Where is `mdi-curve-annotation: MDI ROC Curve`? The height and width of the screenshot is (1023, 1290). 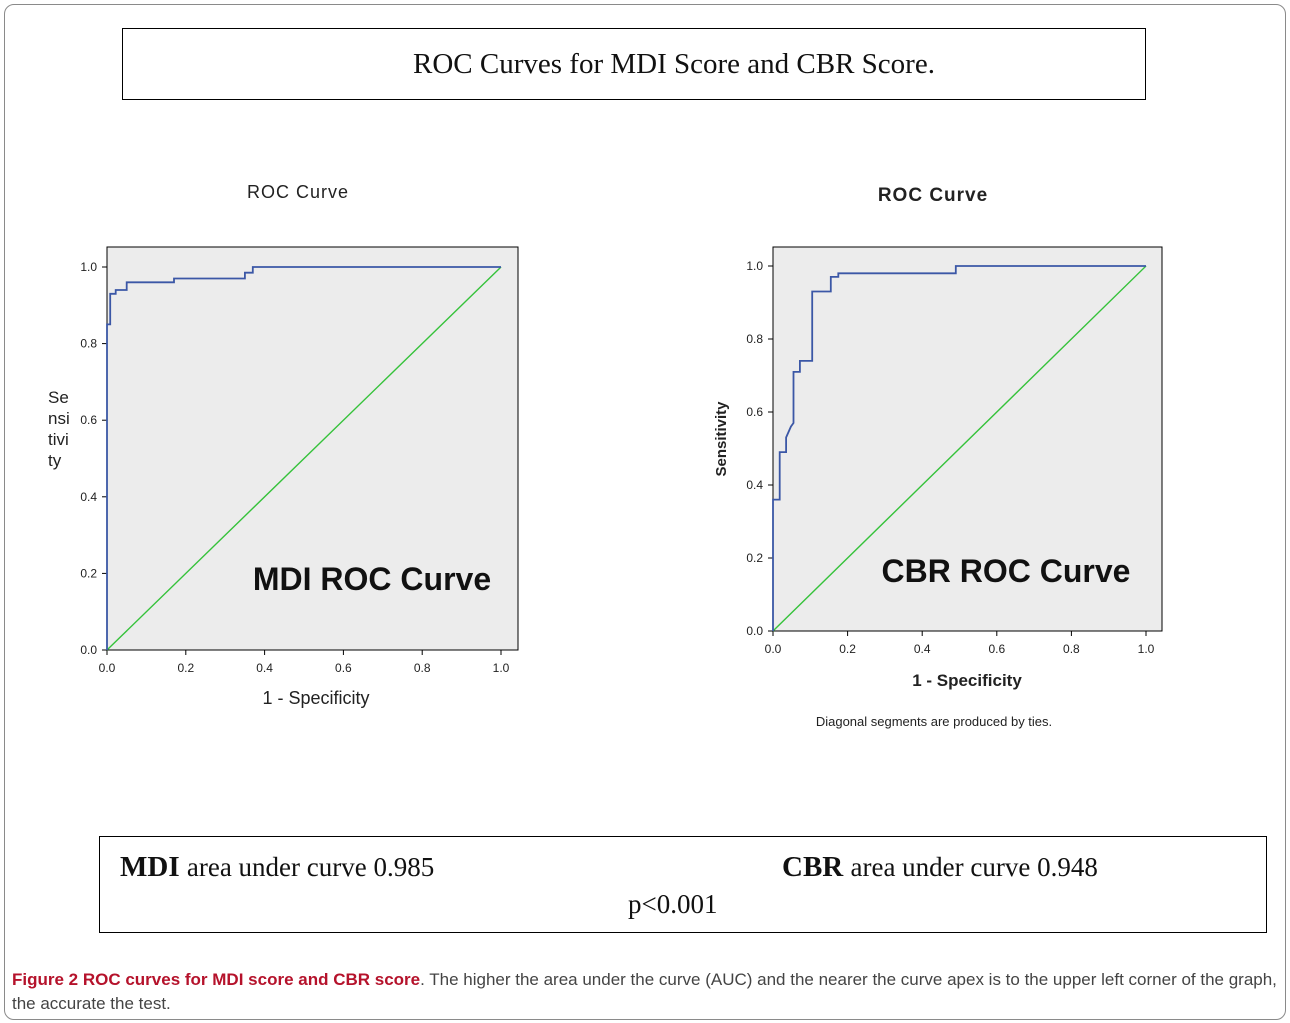 mdi-curve-annotation: MDI ROC Curve is located at coordinates (372, 579).